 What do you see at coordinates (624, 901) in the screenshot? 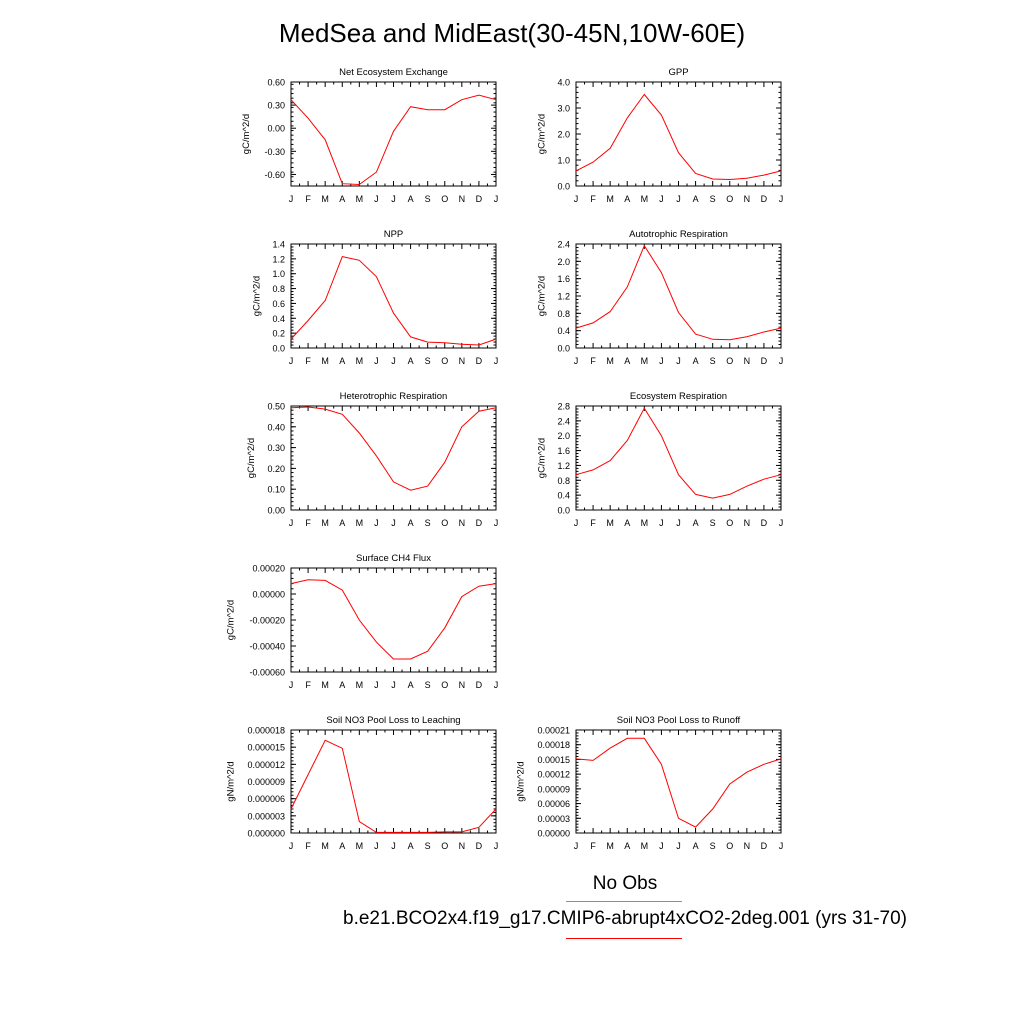
I see `legend-obs-line` at bounding box center [624, 901].